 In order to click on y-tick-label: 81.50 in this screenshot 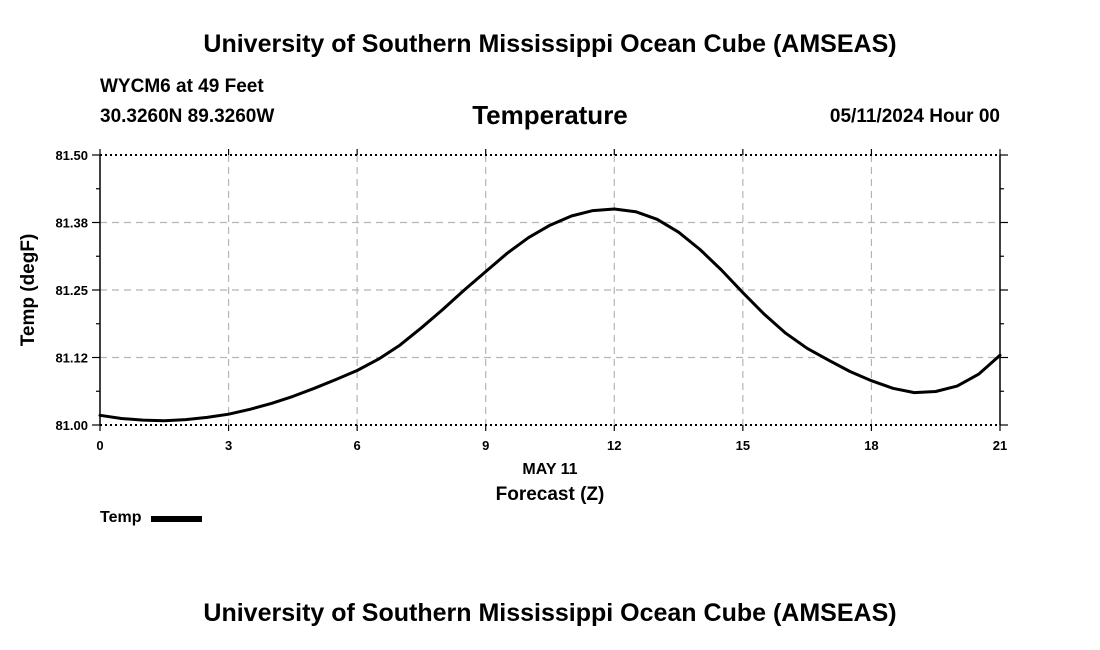, I will do `click(71, 155)`.